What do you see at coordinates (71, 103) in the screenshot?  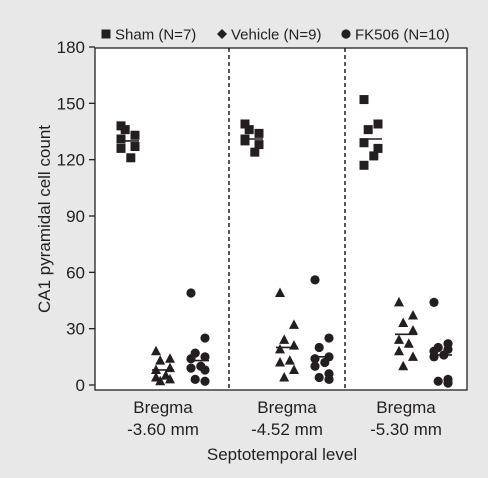 I see `y-tick-label: 150` at bounding box center [71, 103].